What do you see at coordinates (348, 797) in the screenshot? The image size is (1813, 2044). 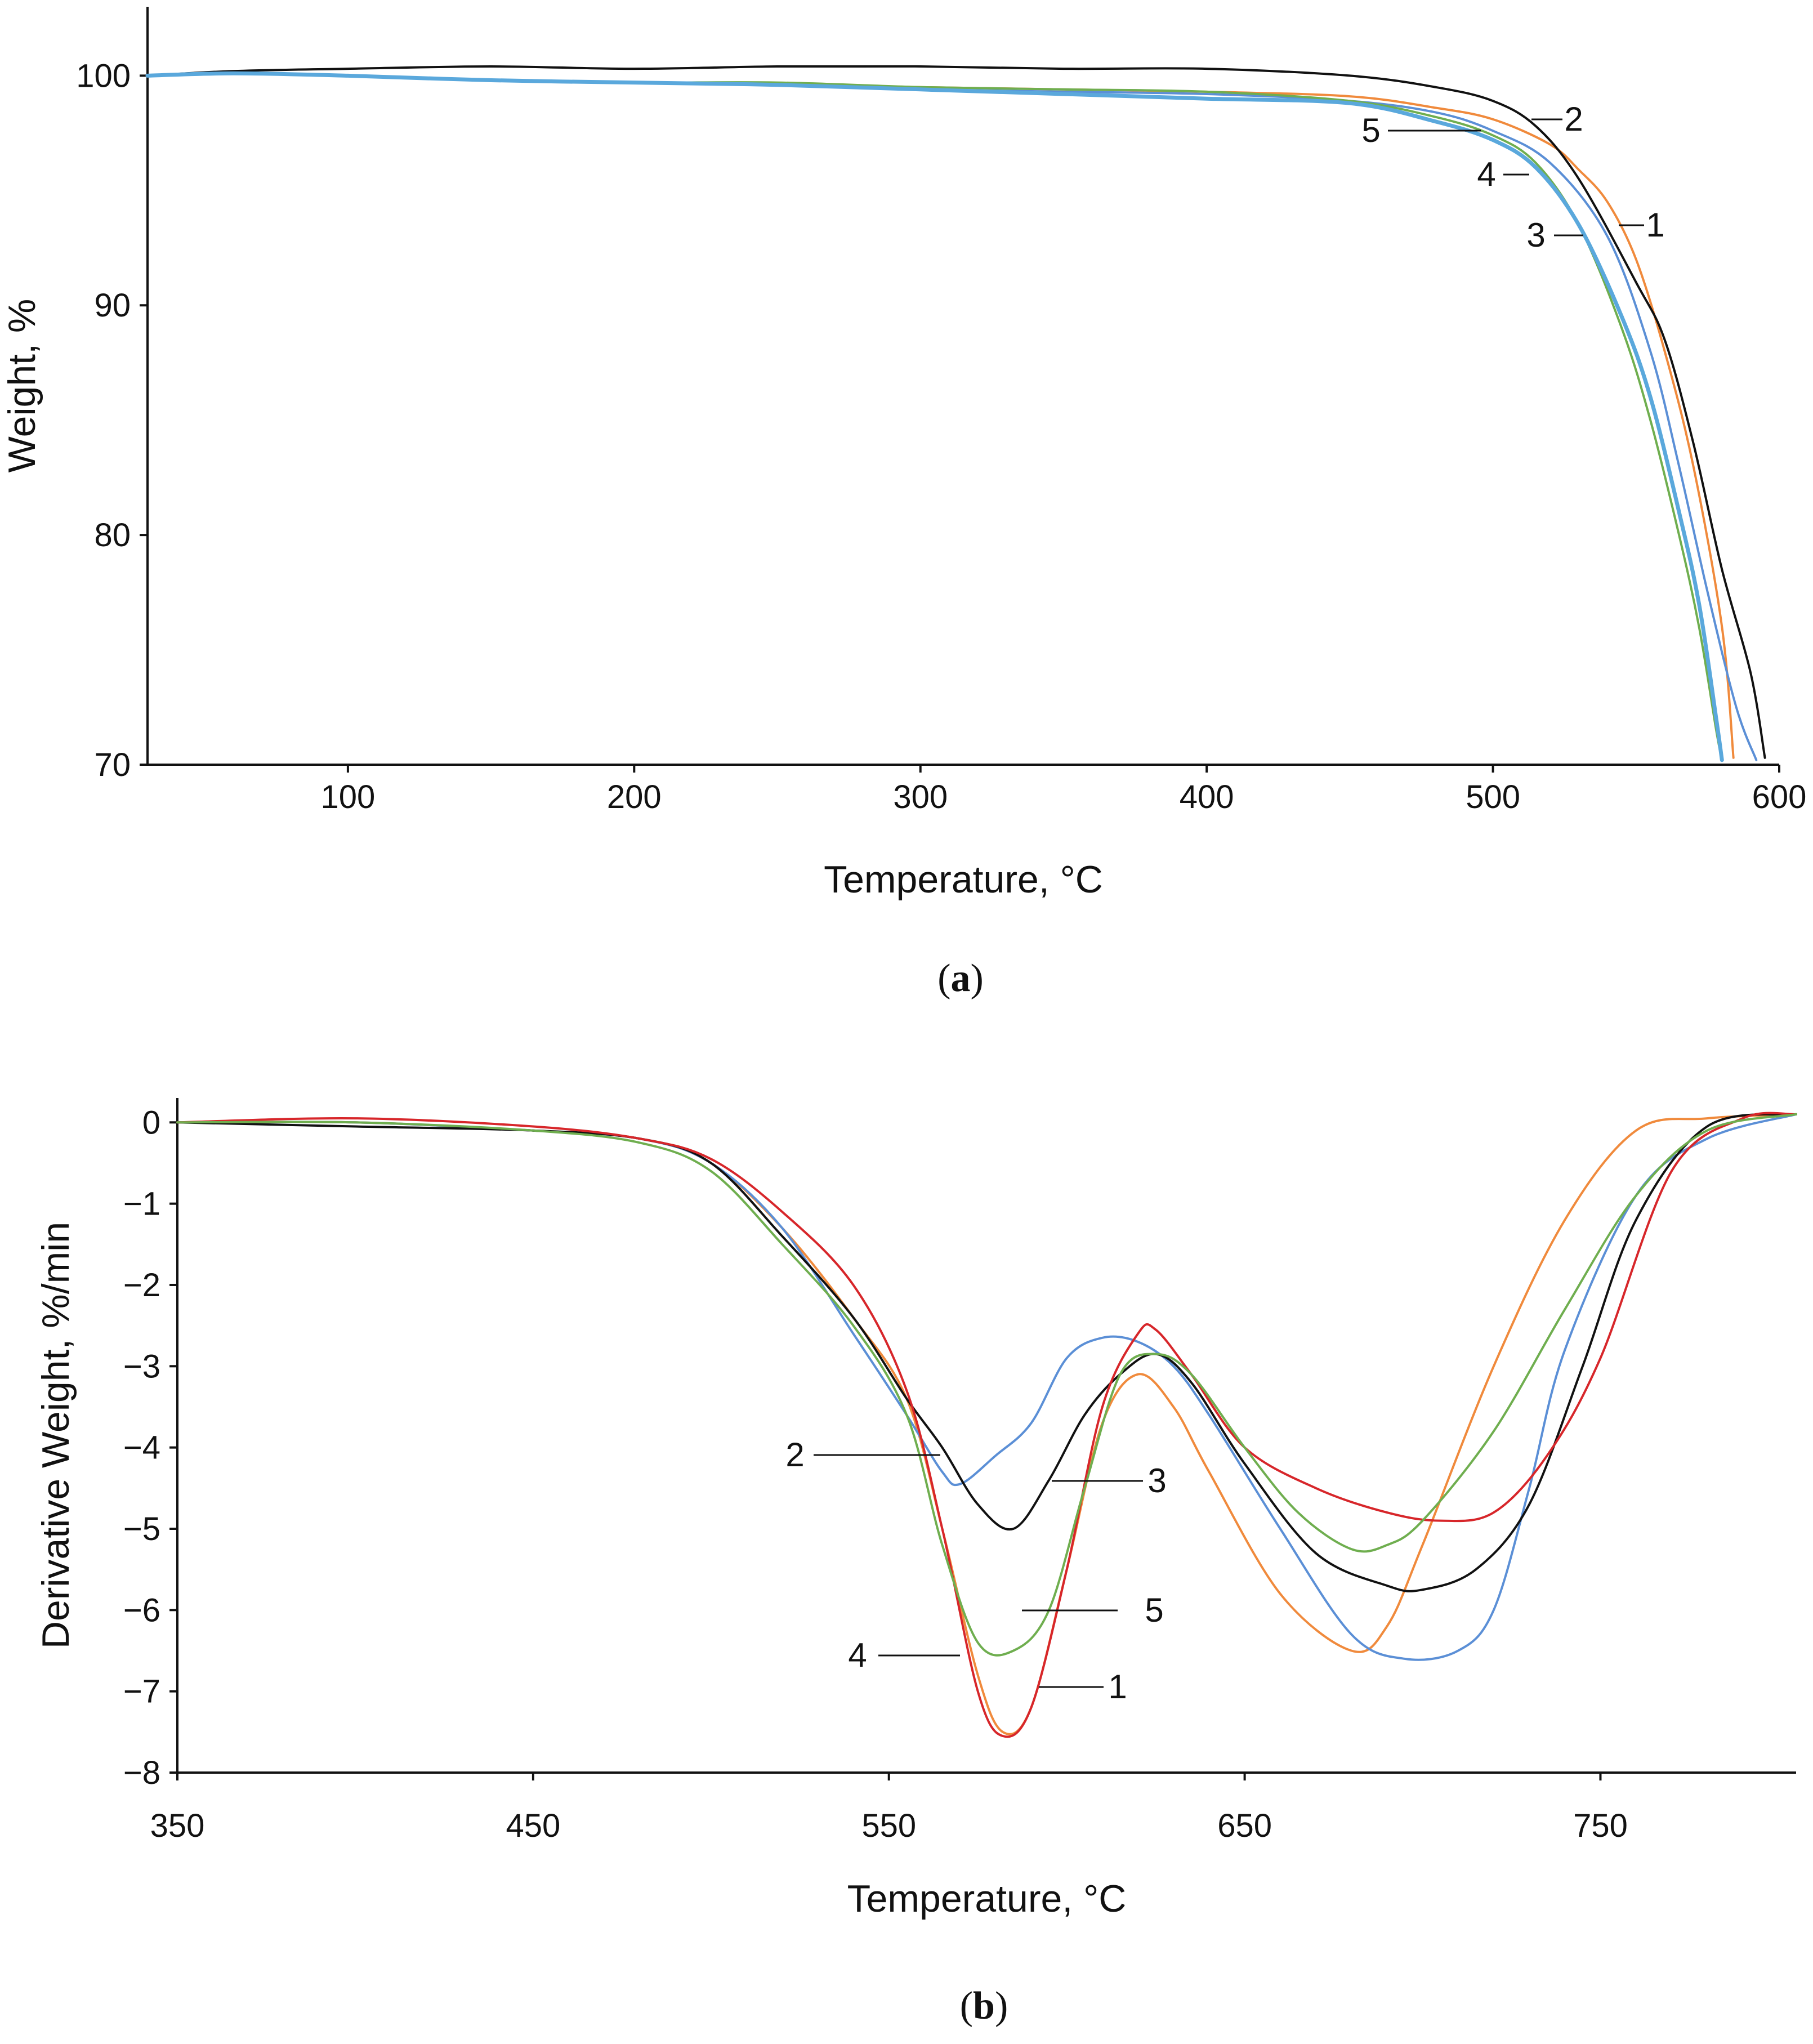 I see `x-tick-label: 100` at bounding box center [348, 797].